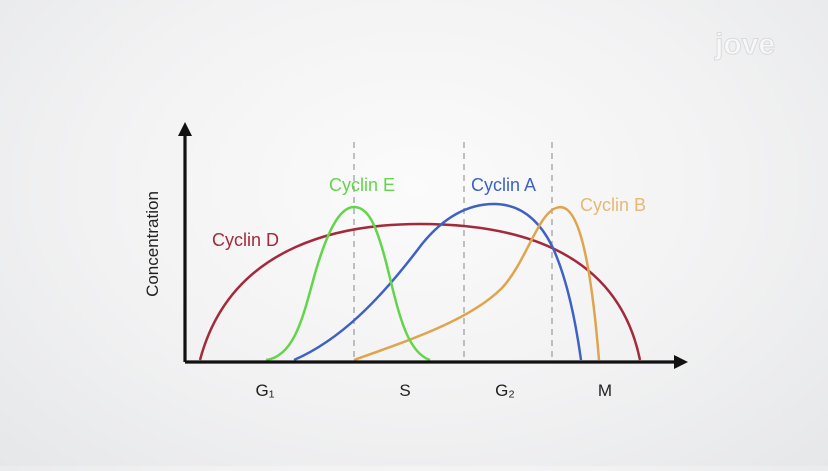 This screenshot has width=828, height=471. What do you see at coordinates (152, 244) in the screenshot?
I see `y-axis-label: Concentration` at bounding box center [152, 244].